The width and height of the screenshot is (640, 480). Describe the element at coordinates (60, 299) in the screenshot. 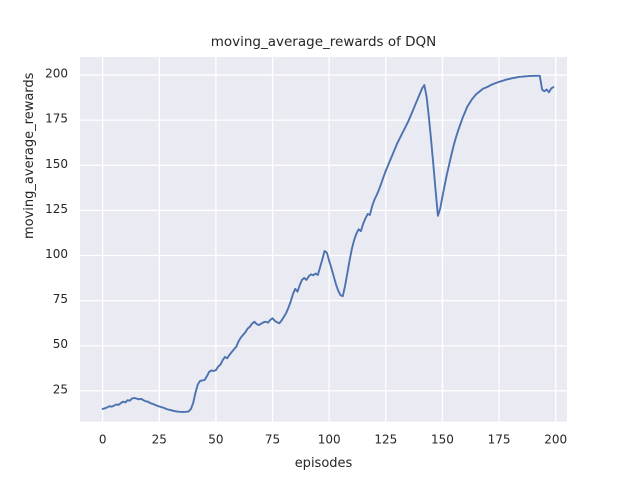

I see `y-tick-label: 75` at that location.